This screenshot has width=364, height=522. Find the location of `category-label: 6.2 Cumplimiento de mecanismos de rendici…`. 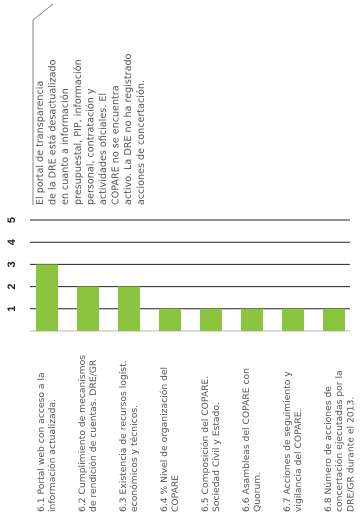

category-label: 6.2 Cumplimiento de mecanismos de rendici… is located at coordinates (88, 433).